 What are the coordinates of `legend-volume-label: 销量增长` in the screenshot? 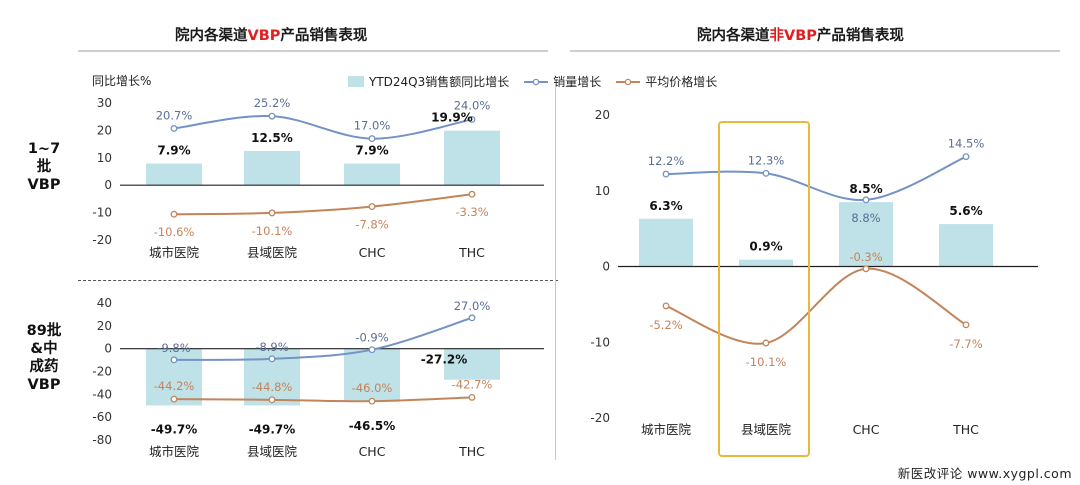 It's located at (577, 82).